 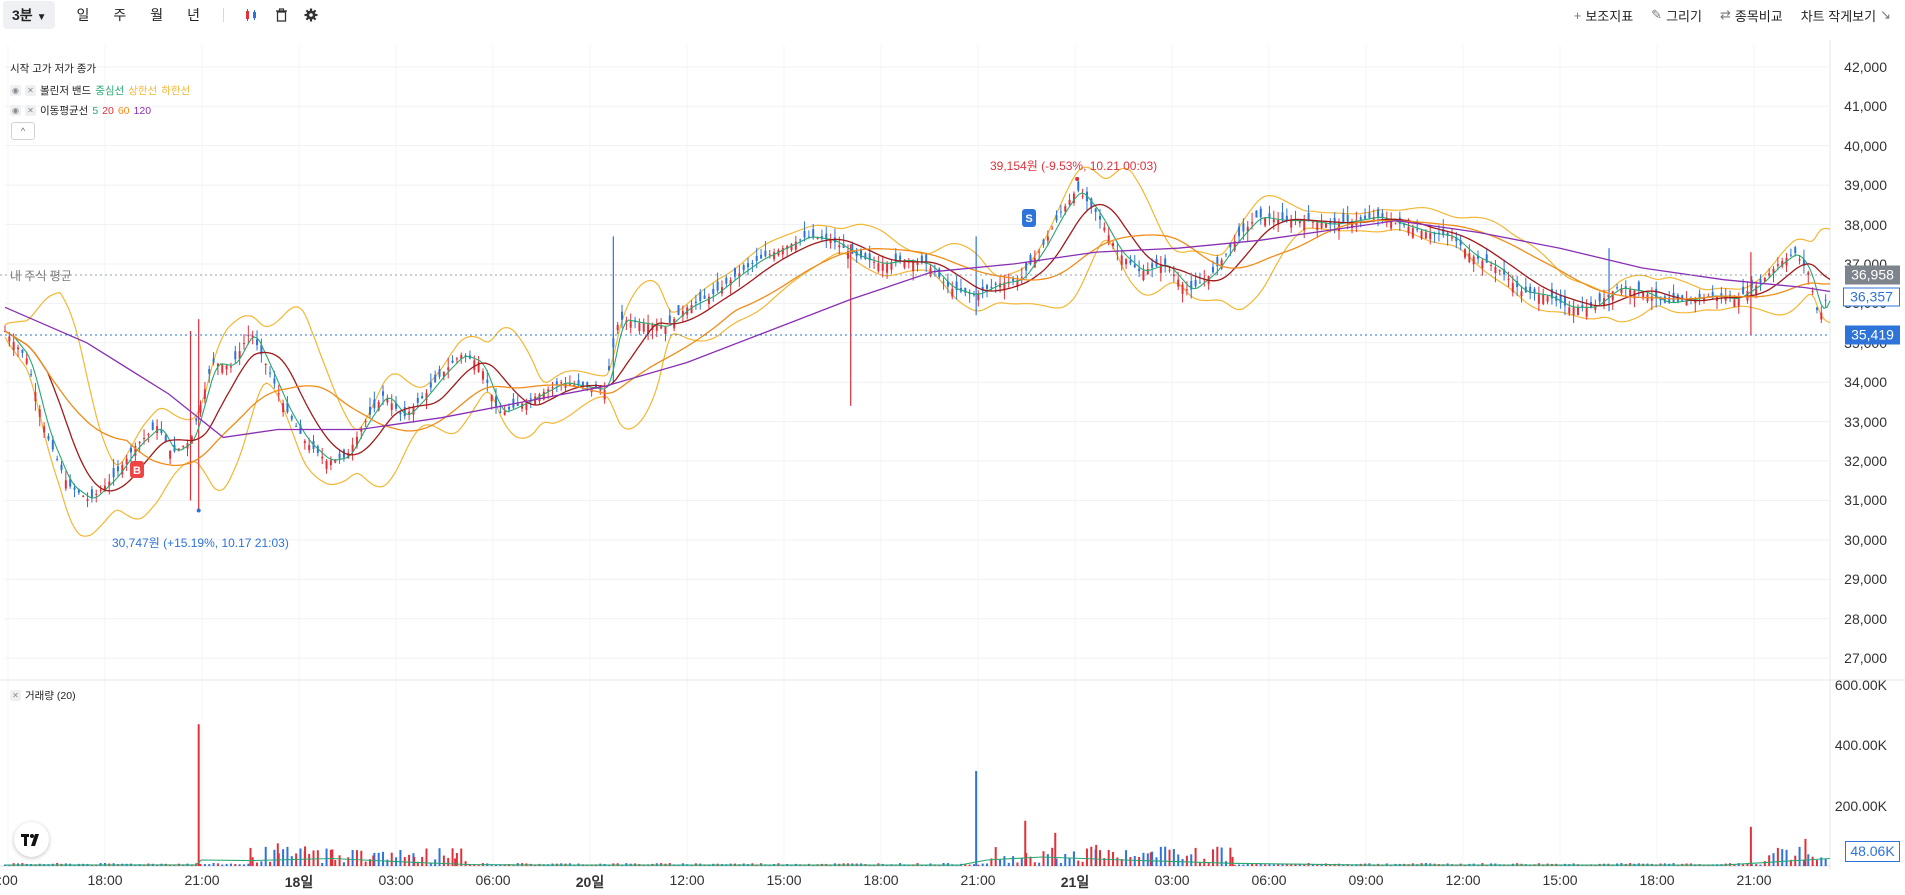 I want to click on trash-icon, so click(x=281, y=15).